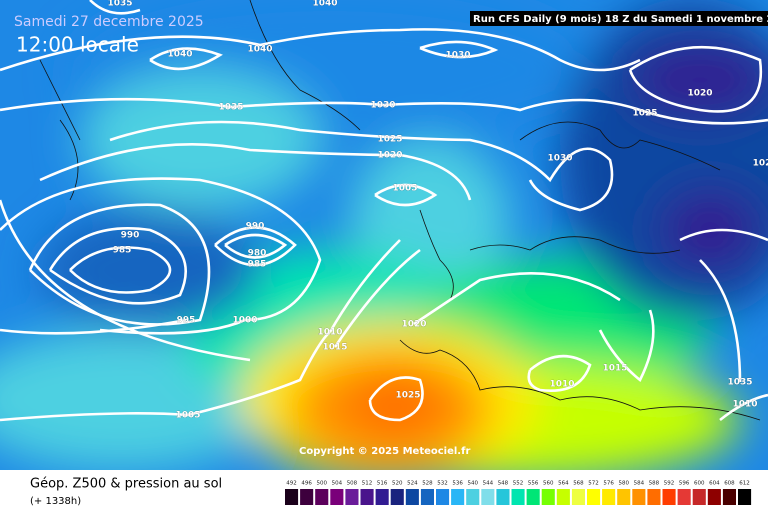  I want to click on time: 12:00 locale, so click(77, 45).